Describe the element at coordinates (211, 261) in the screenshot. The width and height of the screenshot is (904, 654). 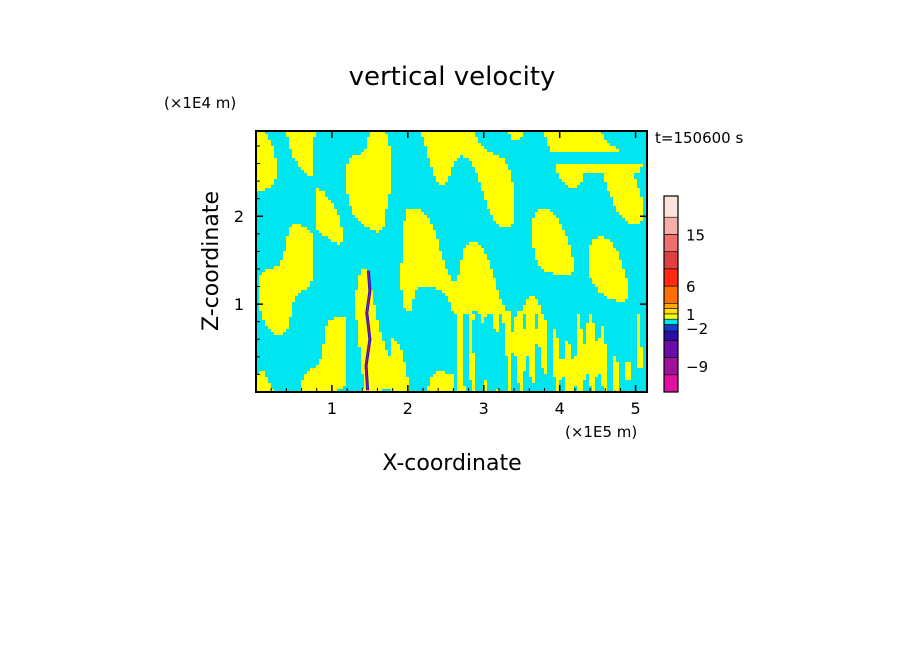
I see `y-axis-title: Z-coordinate` at that location.